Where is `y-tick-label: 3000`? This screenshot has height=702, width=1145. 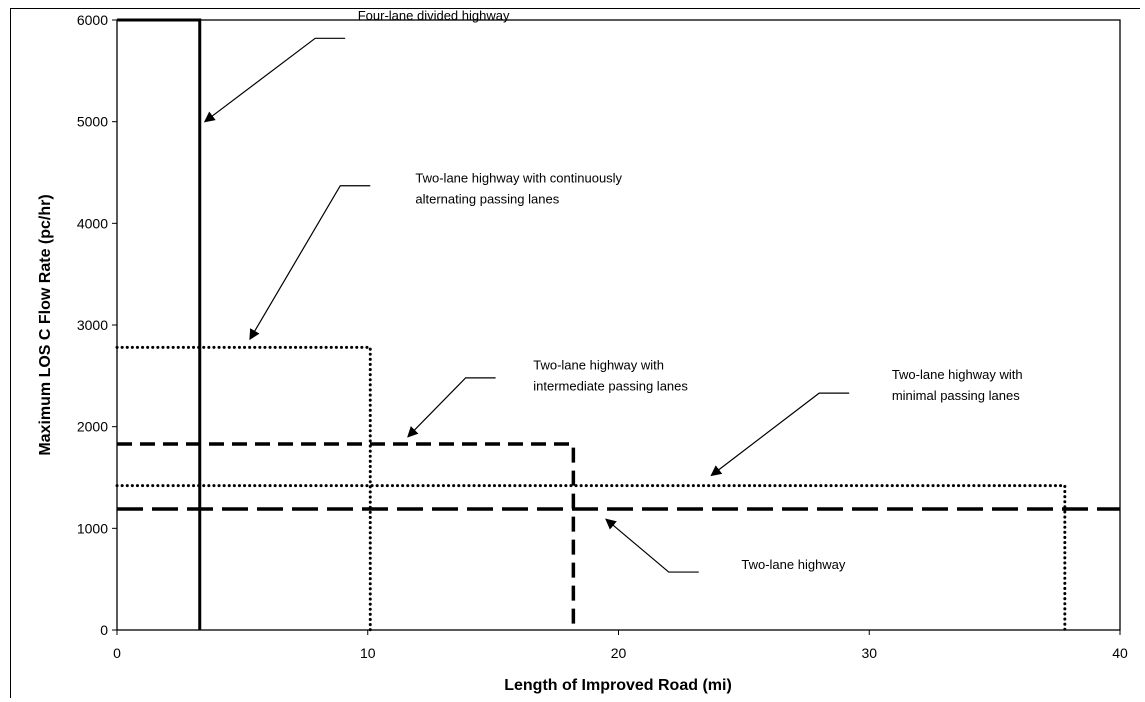
y-tick-label: 3000 is located at coordinates (92, 325).